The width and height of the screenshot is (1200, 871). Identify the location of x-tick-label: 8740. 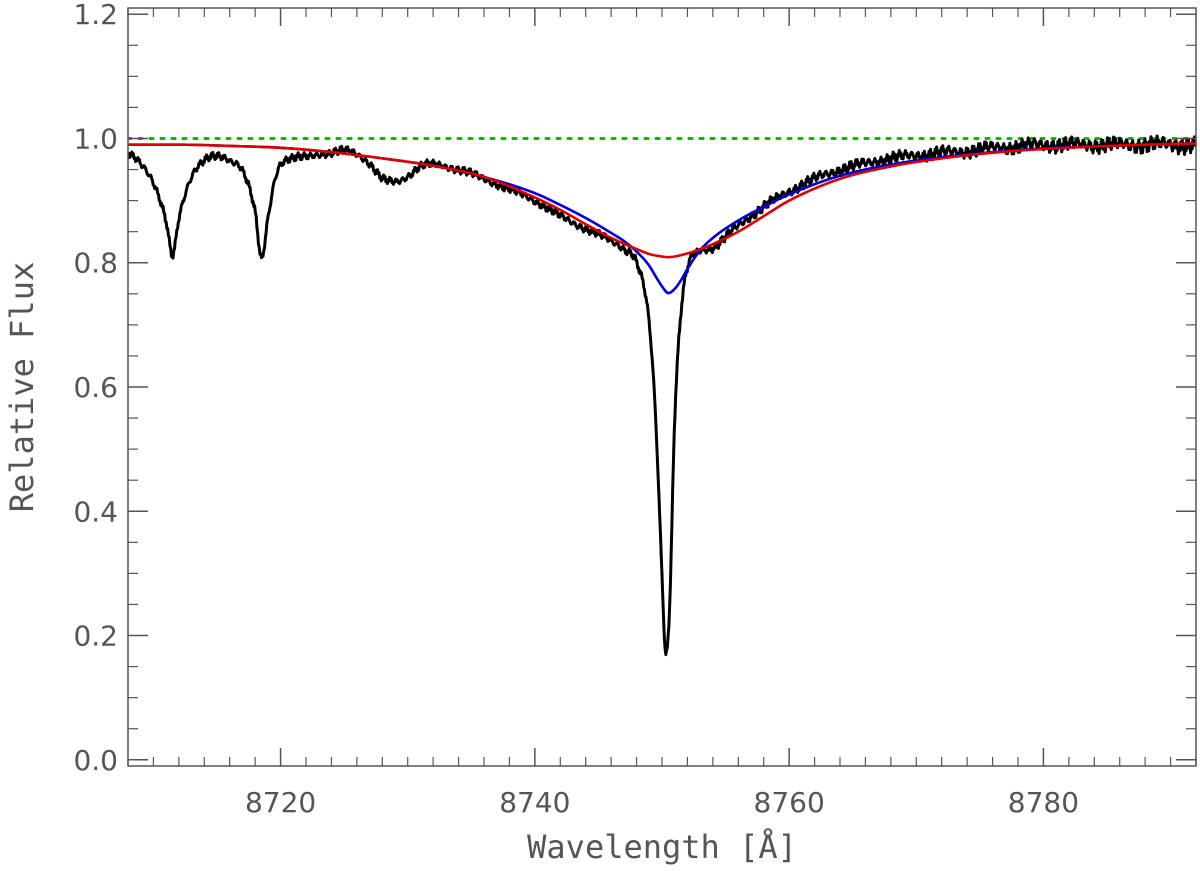
(534, 802).